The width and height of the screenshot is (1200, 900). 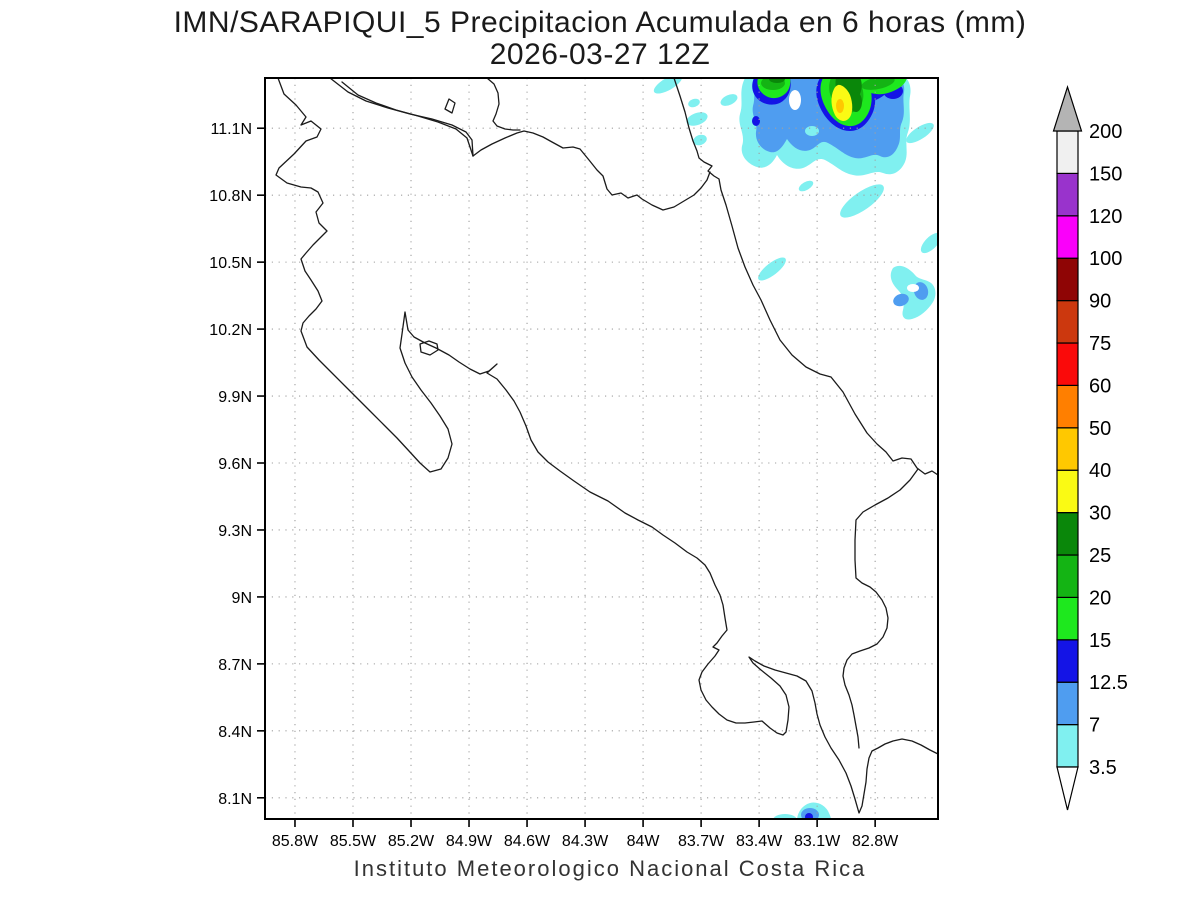 What do you see at coordinates (230, 263) in the screenshot?
I see `lat-tick-label: 10.5N` at bounding box center [230, 263].